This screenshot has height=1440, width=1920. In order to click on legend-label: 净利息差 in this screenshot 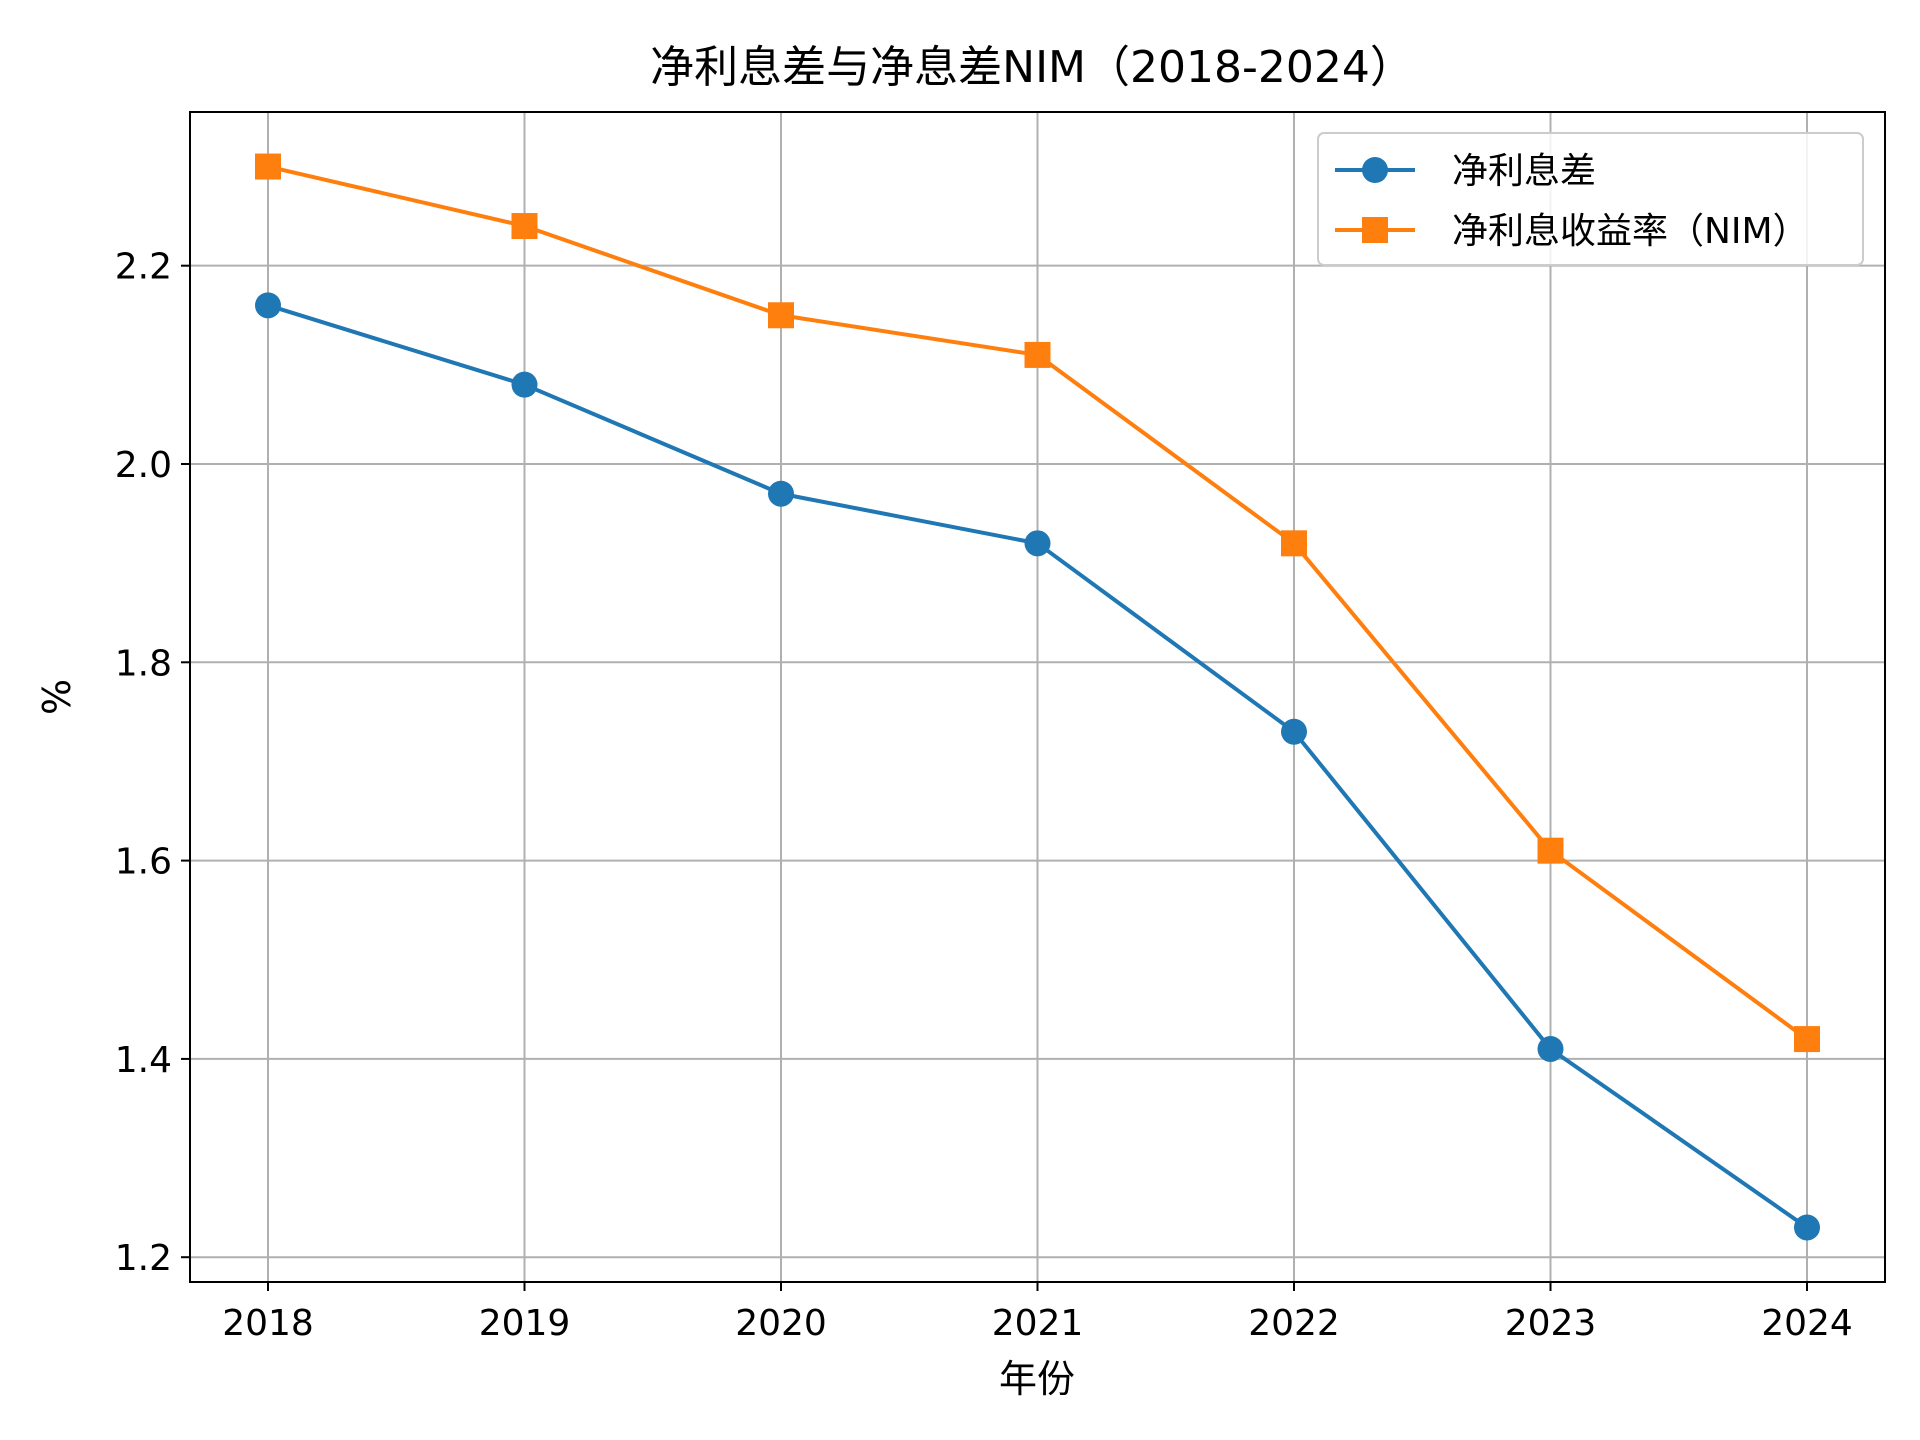, I will do `click(1524, 171)`.